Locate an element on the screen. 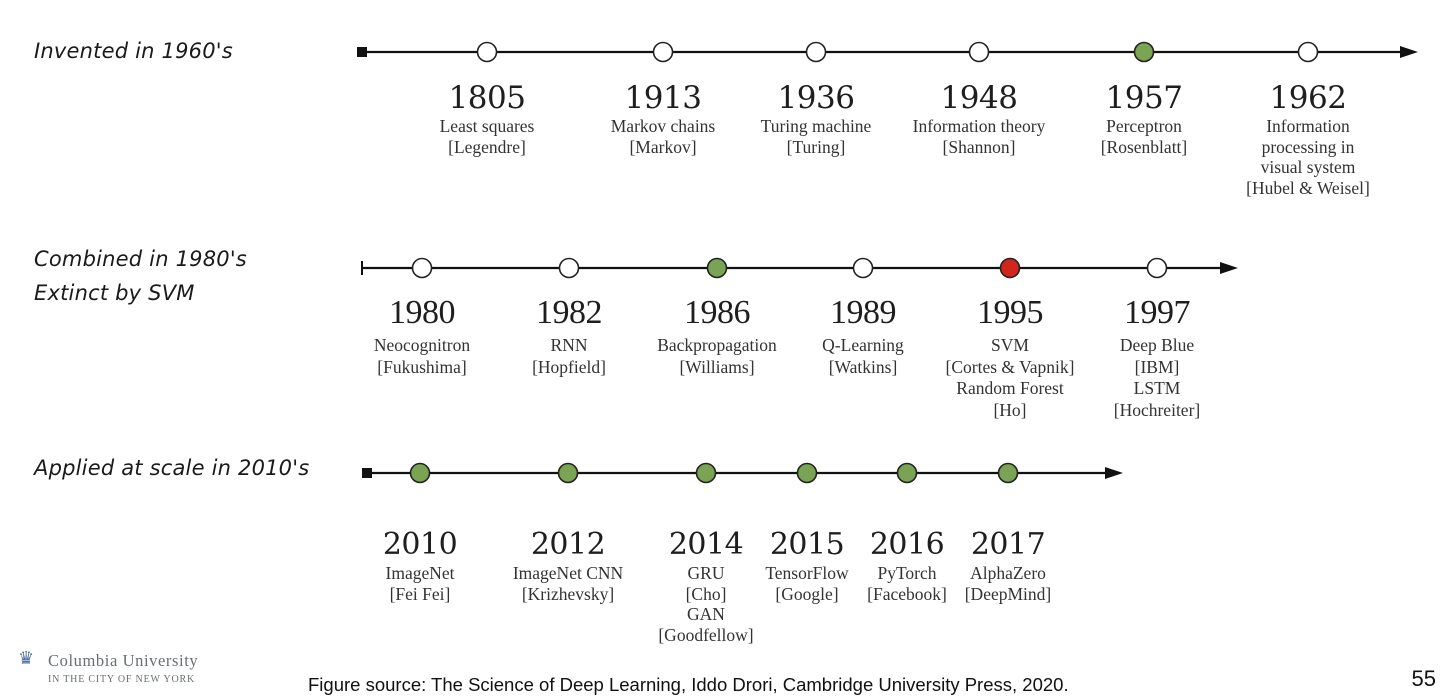 The height and width of the screenshot is (697, 1452). event-description: Neocognitron [Fukushima] is located at coordinates (422, 356).